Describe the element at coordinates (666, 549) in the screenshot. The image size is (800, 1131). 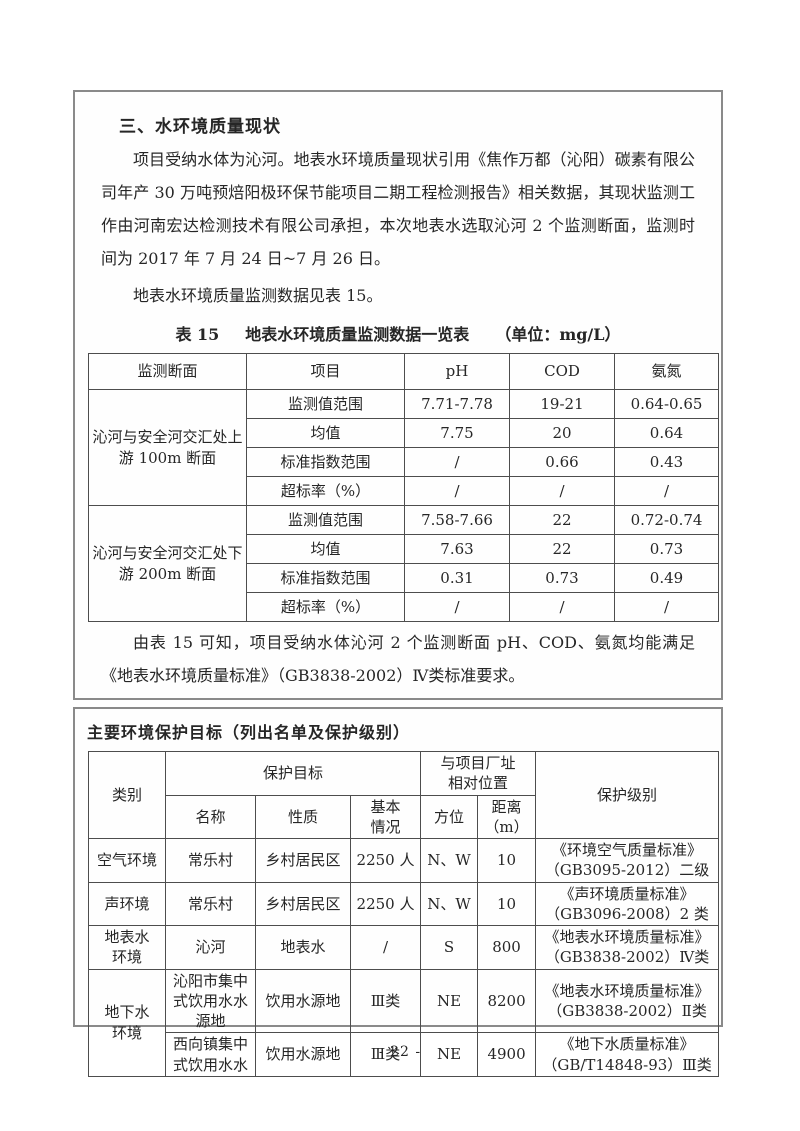
I see `cell-nh3: 0.73` at that location.